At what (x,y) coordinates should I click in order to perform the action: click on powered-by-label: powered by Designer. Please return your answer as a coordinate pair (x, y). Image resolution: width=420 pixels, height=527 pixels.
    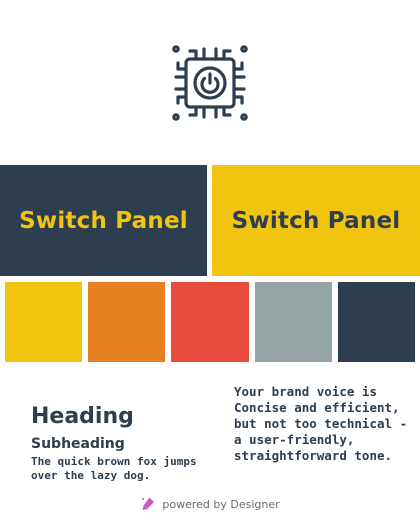
    Looking at the image, I should click on (221, 504).